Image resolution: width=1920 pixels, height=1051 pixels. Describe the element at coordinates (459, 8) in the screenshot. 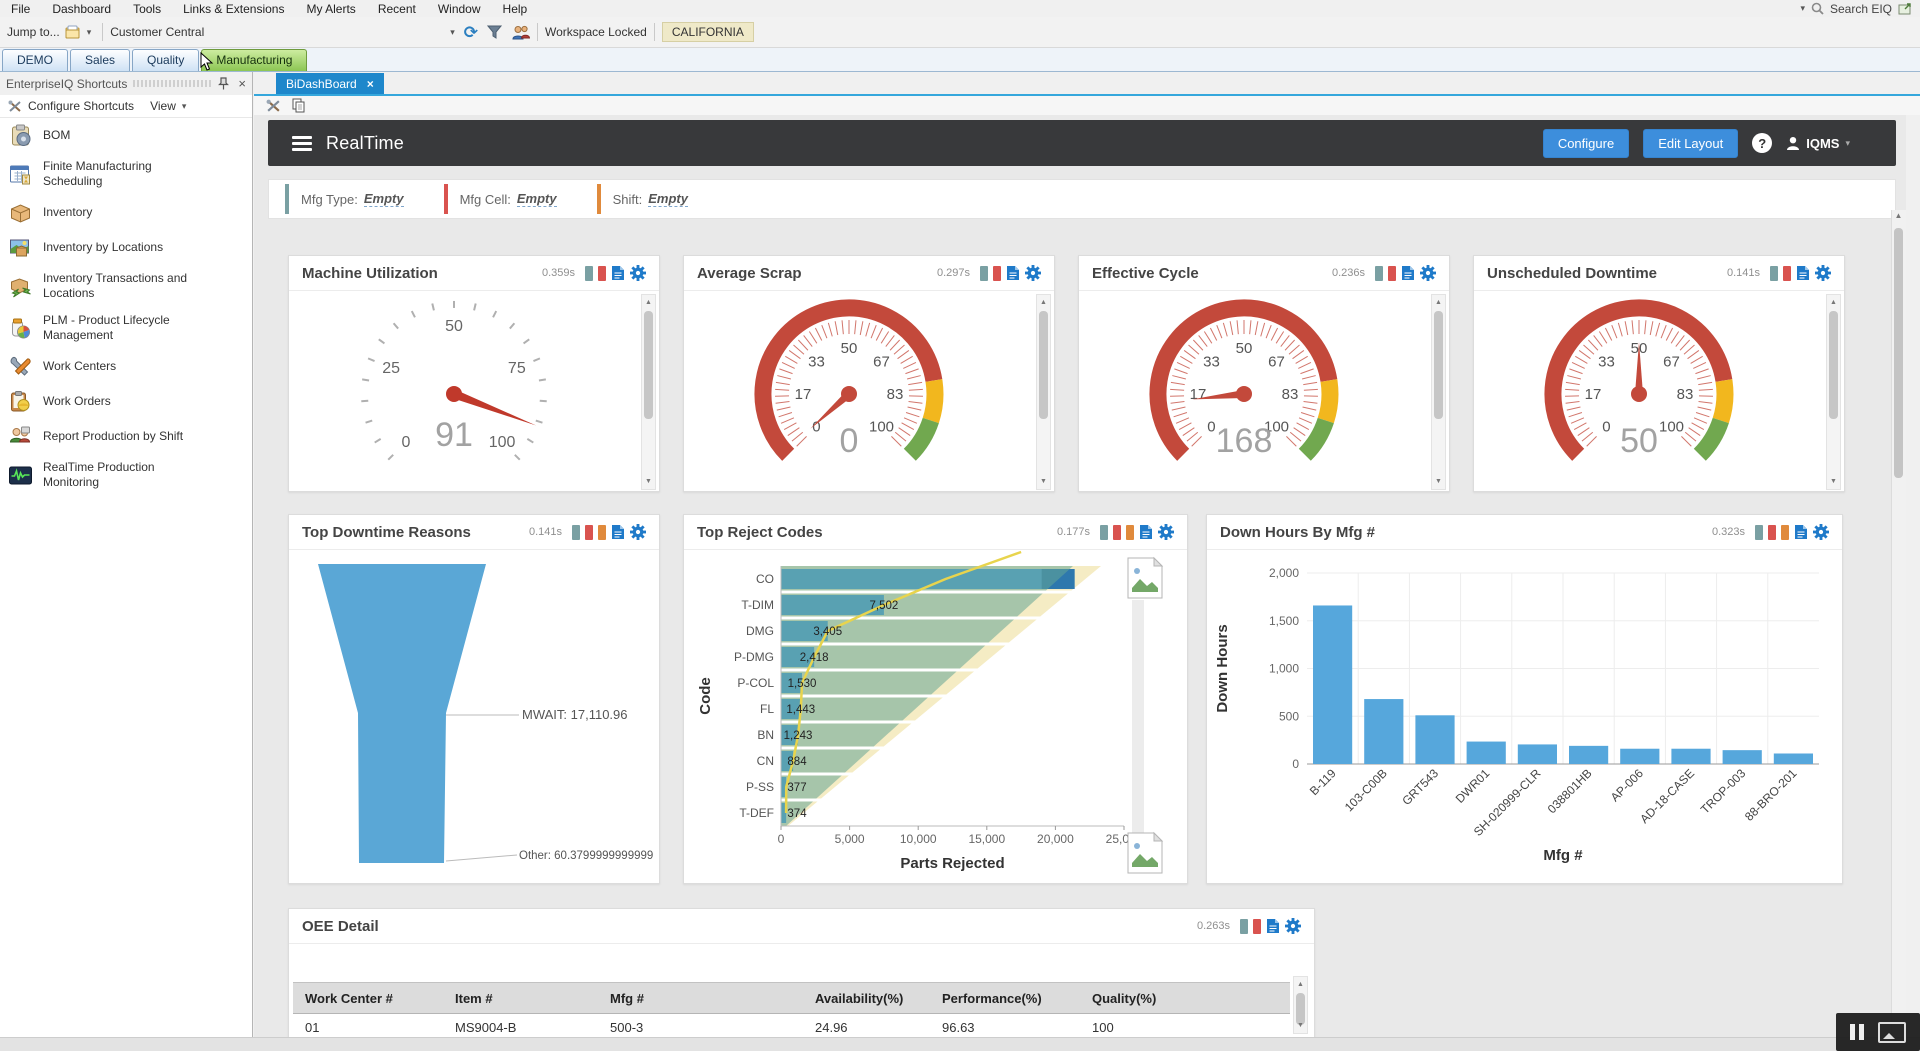

I see `menu-item-window: Window` at that location.